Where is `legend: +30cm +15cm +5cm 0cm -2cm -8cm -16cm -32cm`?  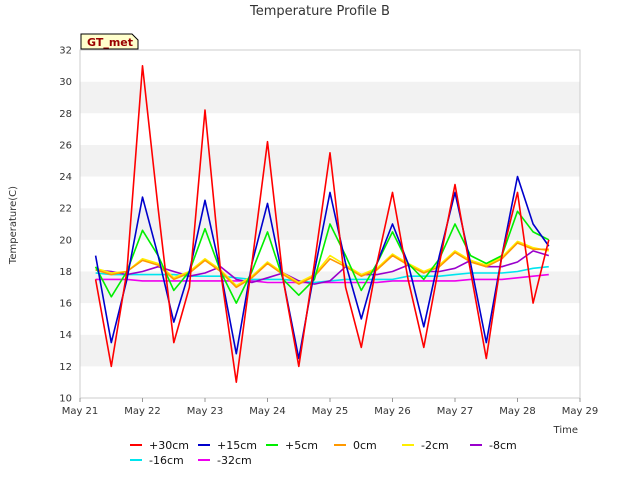 legend: +30cm +15cm +5cm 0cm -2cm -8cm -16cm -32cm is located at coordinates (323, 453).